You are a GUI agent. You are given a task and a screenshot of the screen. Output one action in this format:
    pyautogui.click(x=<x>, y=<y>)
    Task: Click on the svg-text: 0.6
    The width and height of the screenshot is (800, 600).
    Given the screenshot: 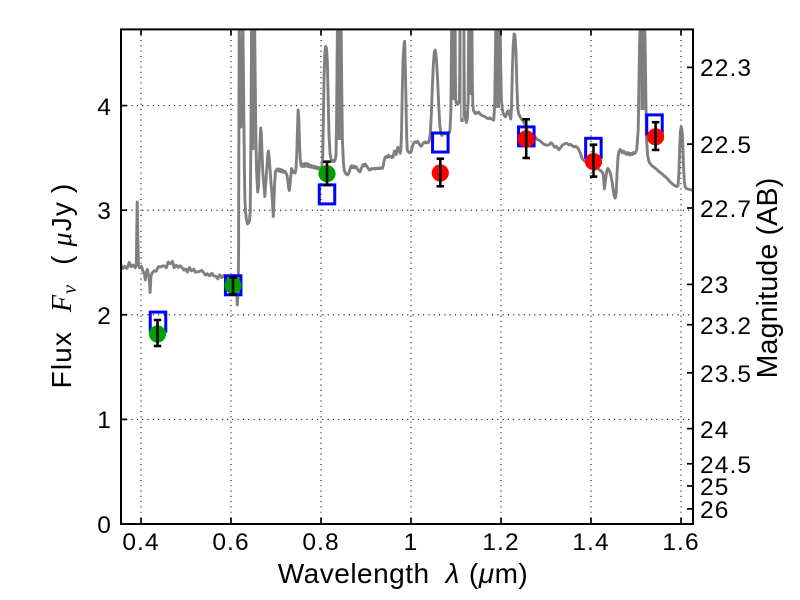 What is the action you would take?
    pyautogui.click(x=230, y=542)
    